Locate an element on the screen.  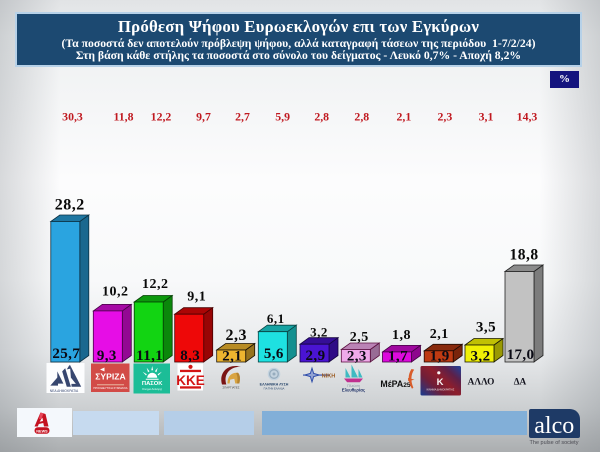
svg-text: 11,8 is located at coordinates (124, 116).